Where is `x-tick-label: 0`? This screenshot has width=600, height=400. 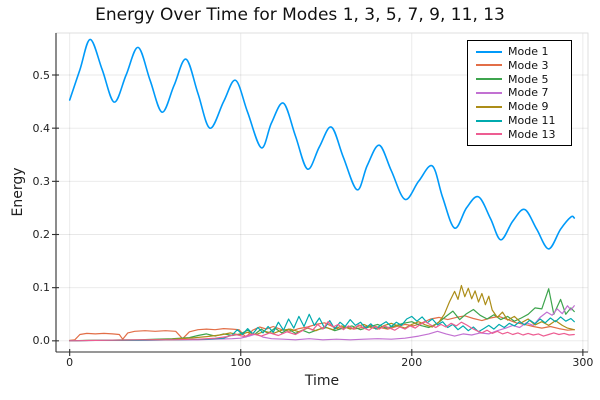 x-tick-label: 0 is located at coordinates (70, 362).